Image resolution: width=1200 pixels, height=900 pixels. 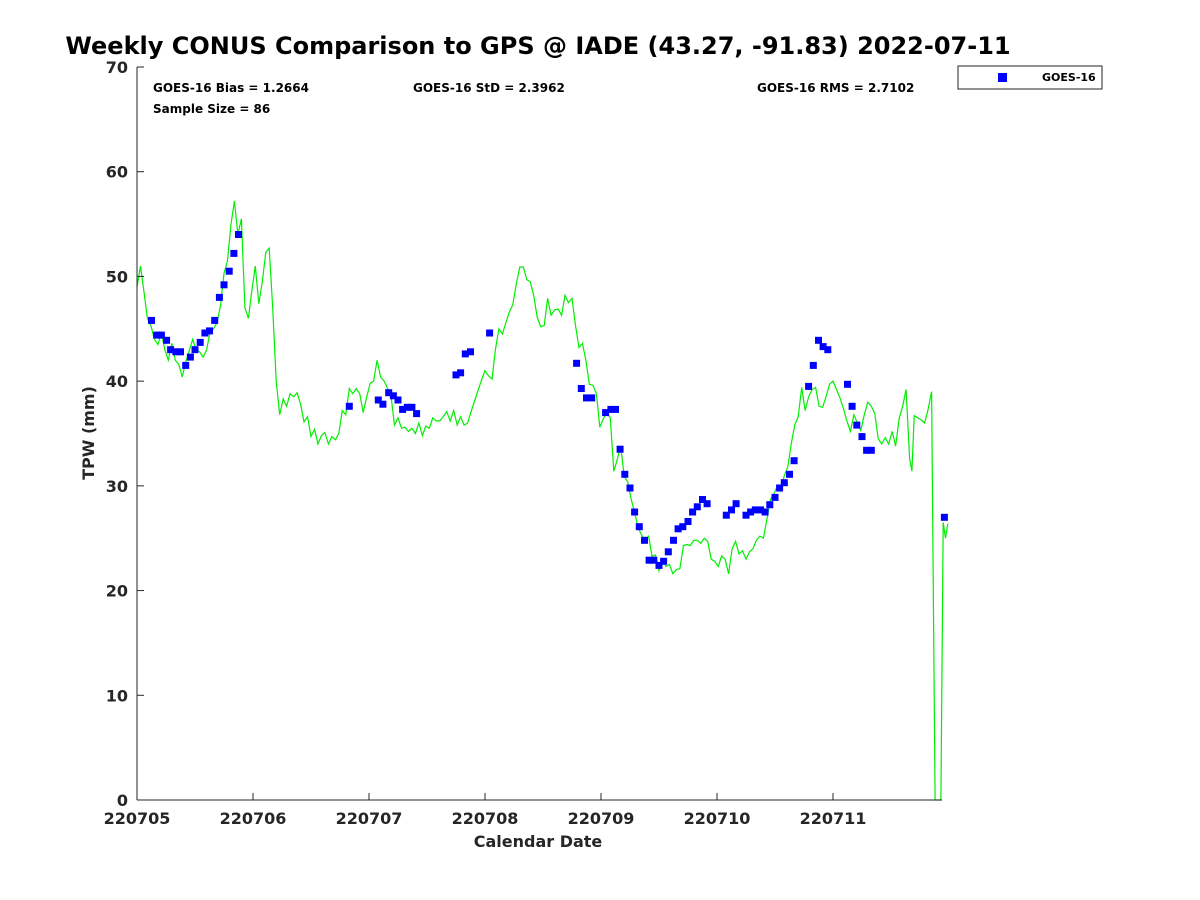 What do you see at coordinates (117, 381) in the screenshot?
I see `y-tick-label: 40` at bounding box center [117, 381].